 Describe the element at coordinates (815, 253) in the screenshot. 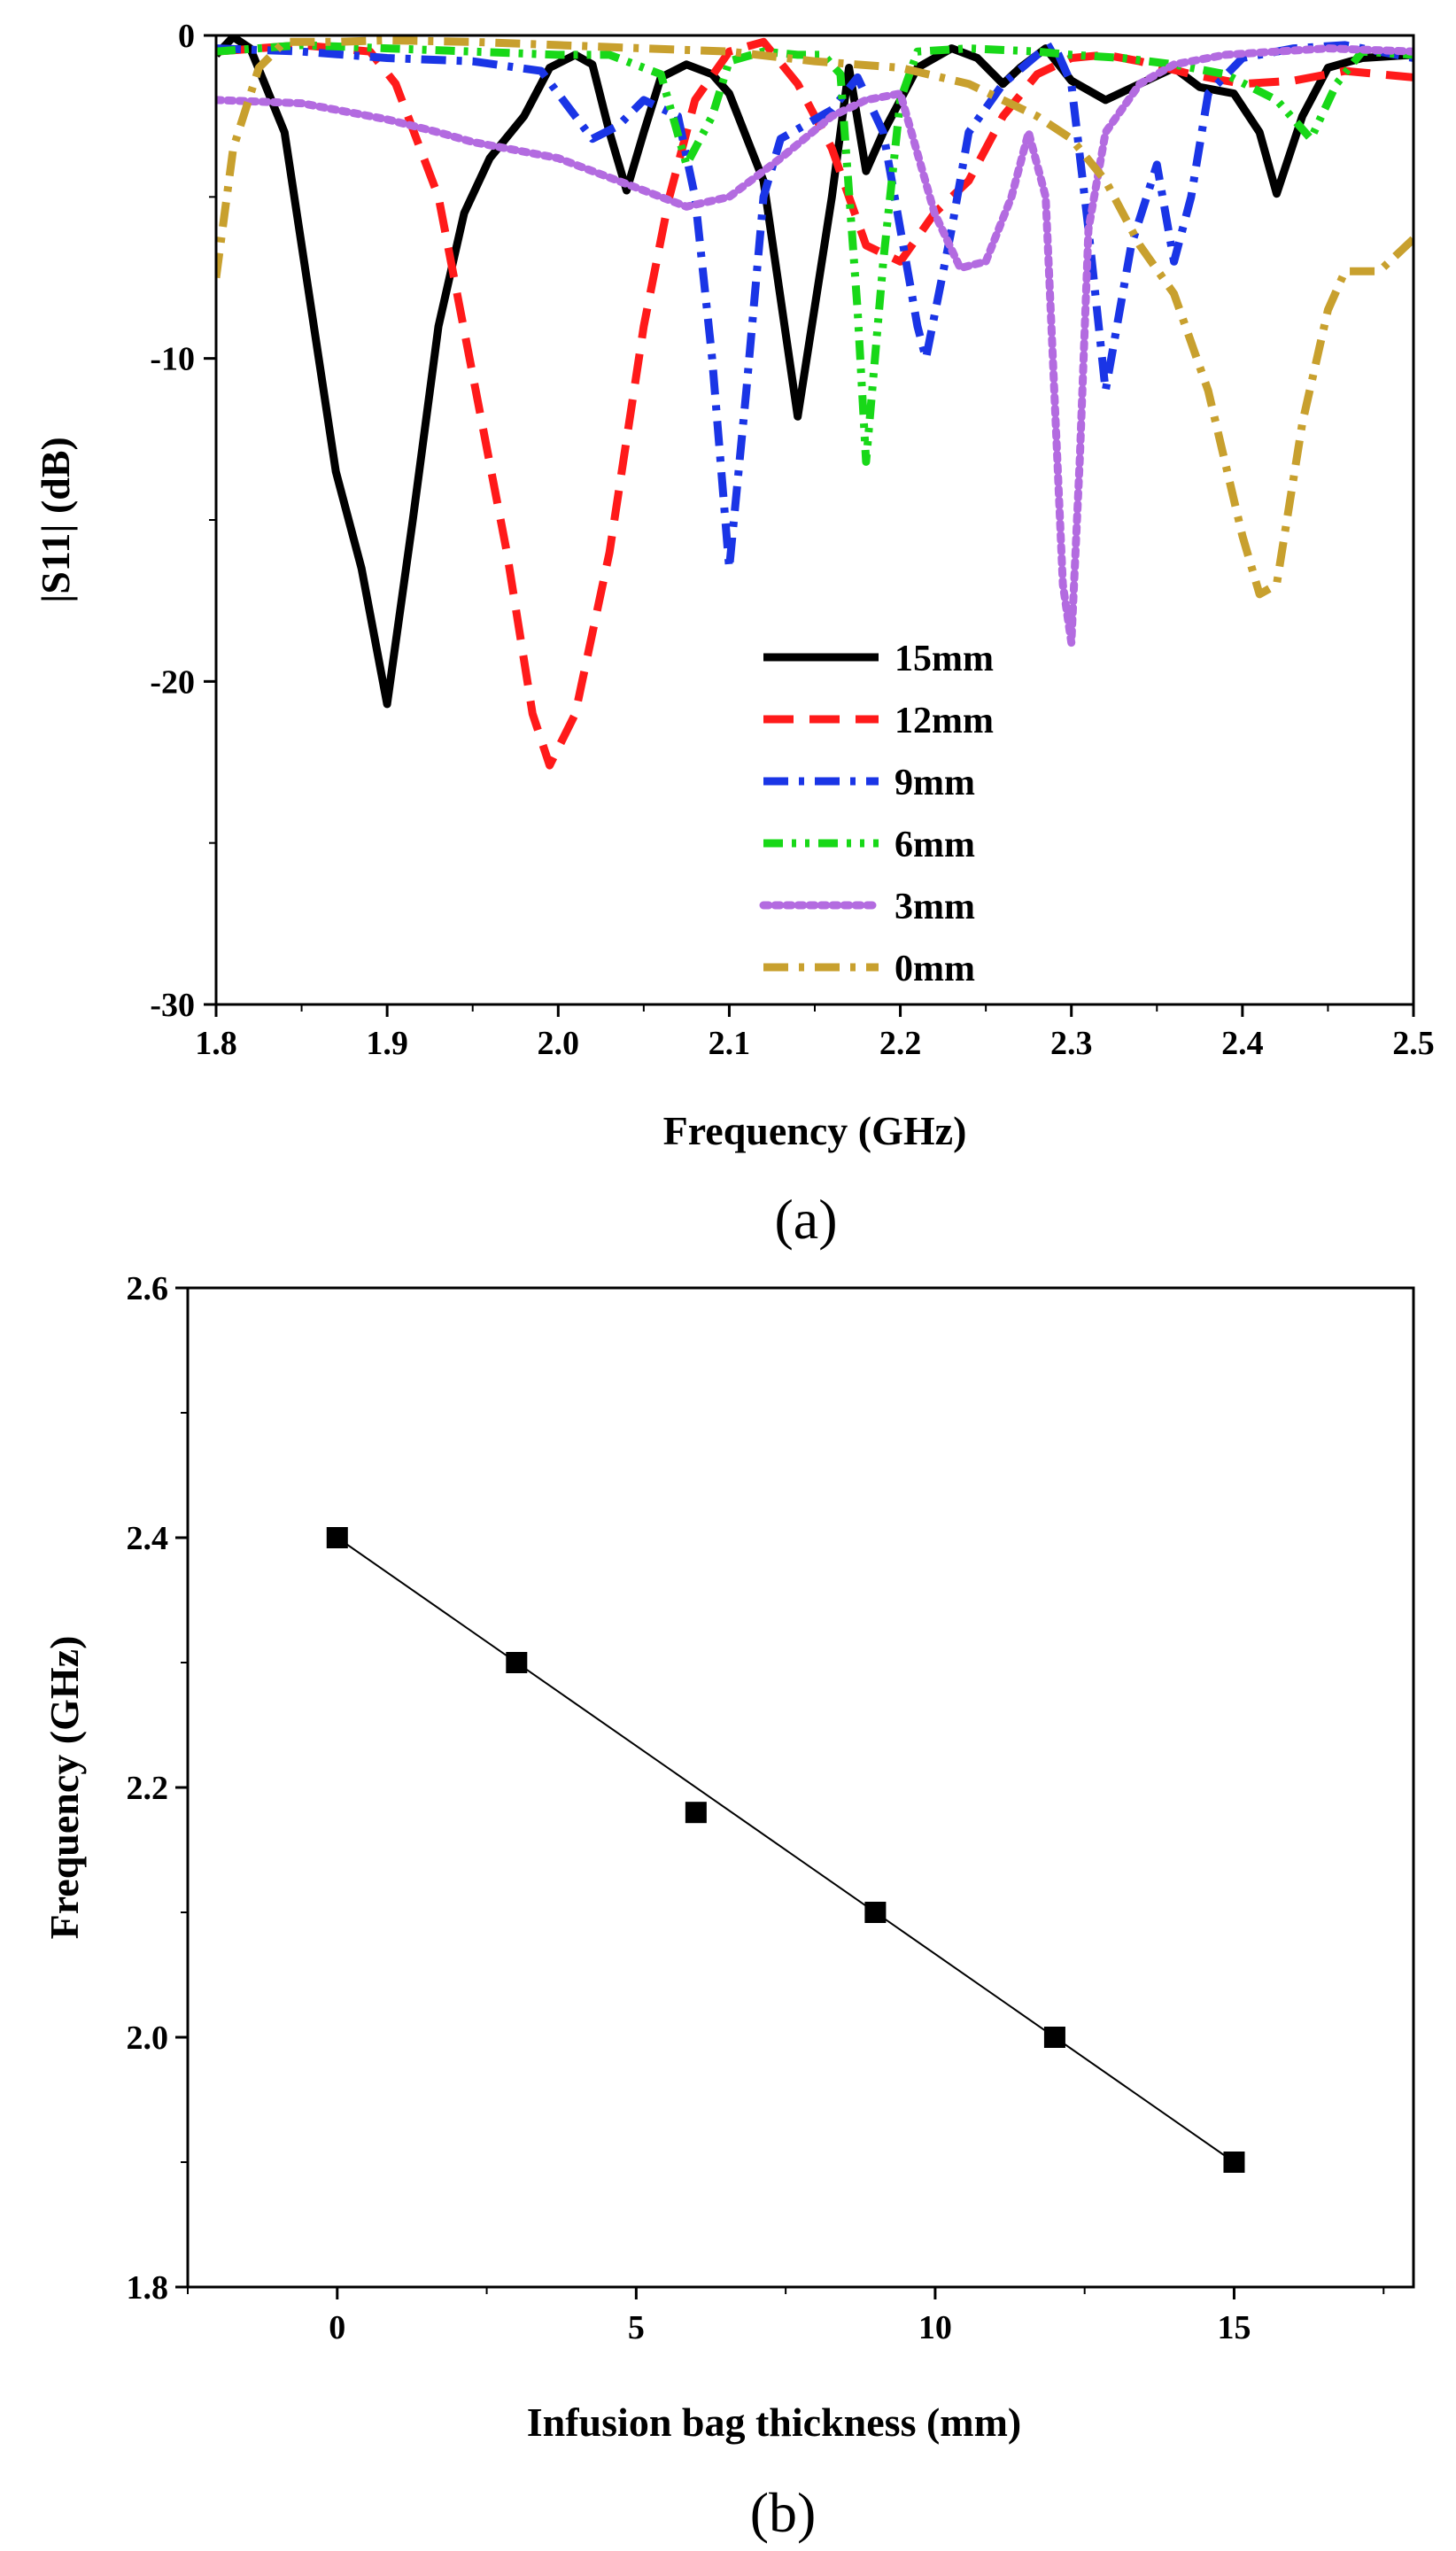

I see `series-line-6mm` at that location.